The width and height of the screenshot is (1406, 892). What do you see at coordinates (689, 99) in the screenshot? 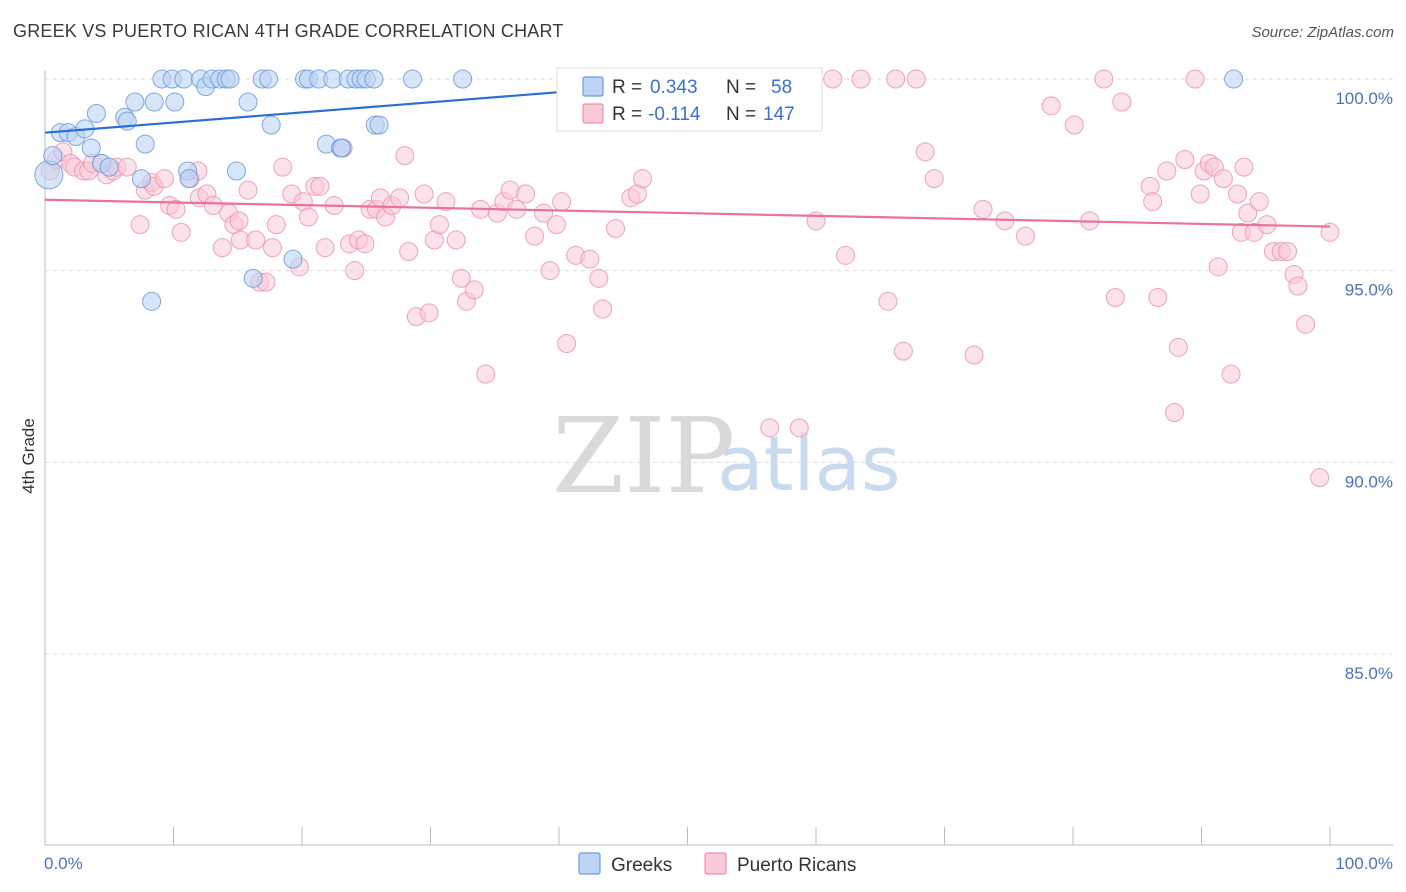
I see `legend-box: R = 0.343 N = 58 R = -0.114 N = 147` at bounding box center [689, 99].